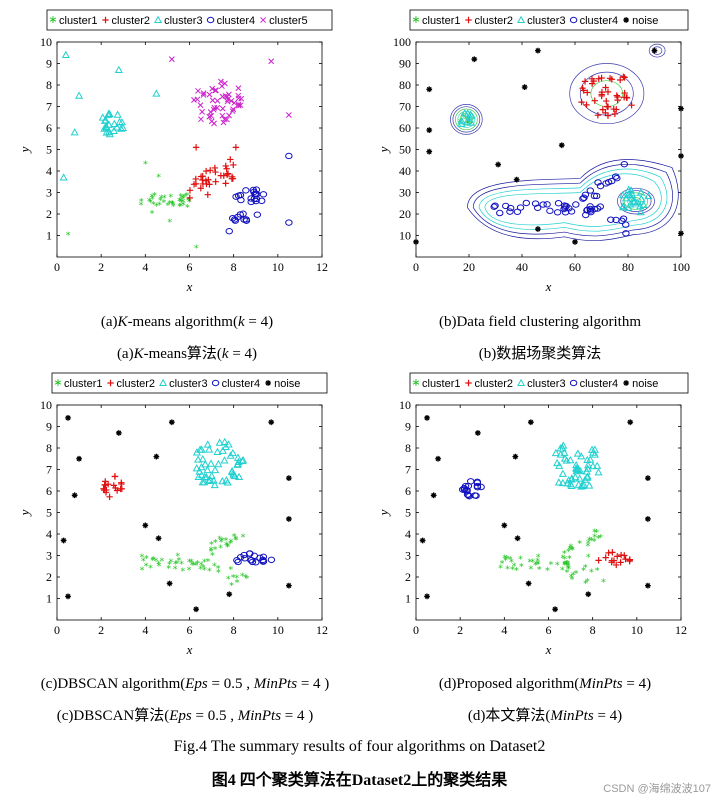  I want to click on x-tick-label: 2, so click(101, 630).